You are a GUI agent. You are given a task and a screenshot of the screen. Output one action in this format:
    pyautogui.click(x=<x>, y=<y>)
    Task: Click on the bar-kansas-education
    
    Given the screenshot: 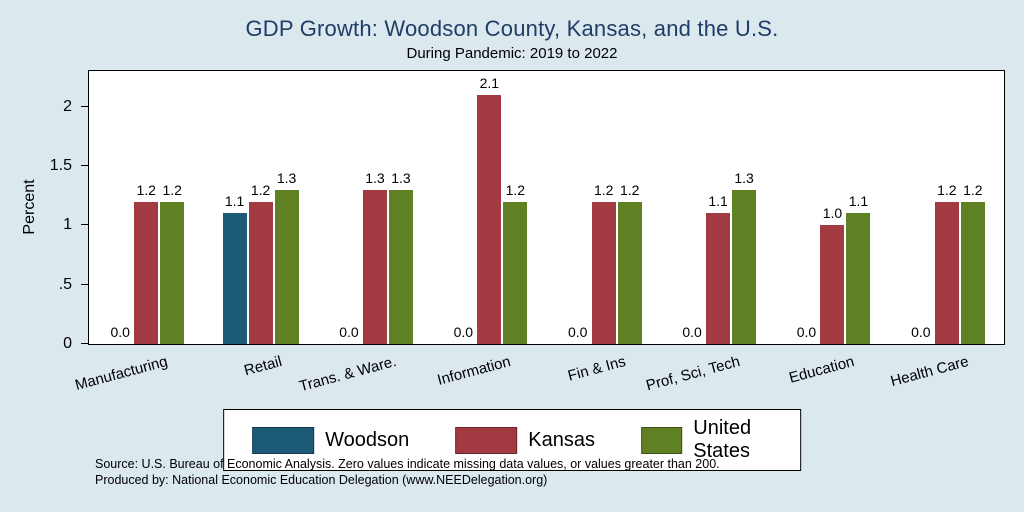 What is the action you would take?
    pyautogui.click(x=832, y=284)
    